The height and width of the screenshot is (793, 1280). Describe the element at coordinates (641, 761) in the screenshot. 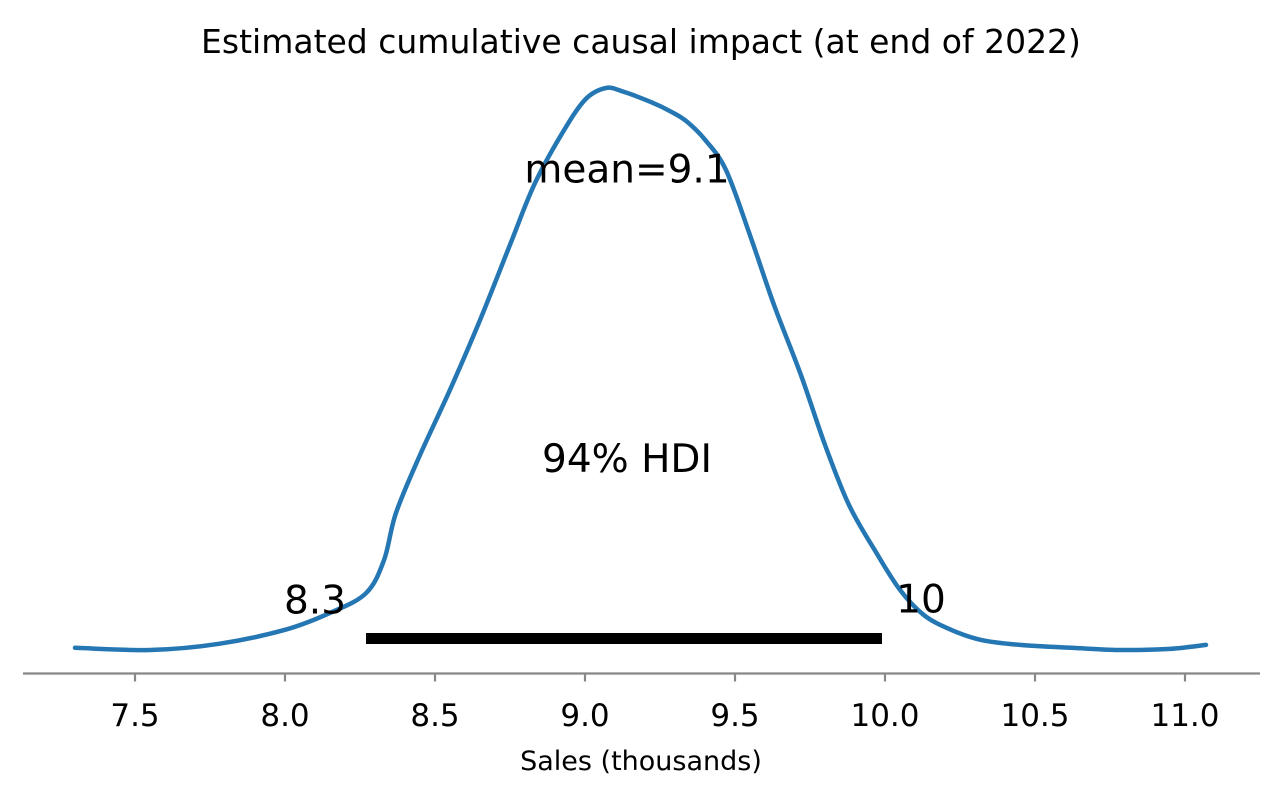

I see `x-axis-label: Sales (thousands)` at that location.